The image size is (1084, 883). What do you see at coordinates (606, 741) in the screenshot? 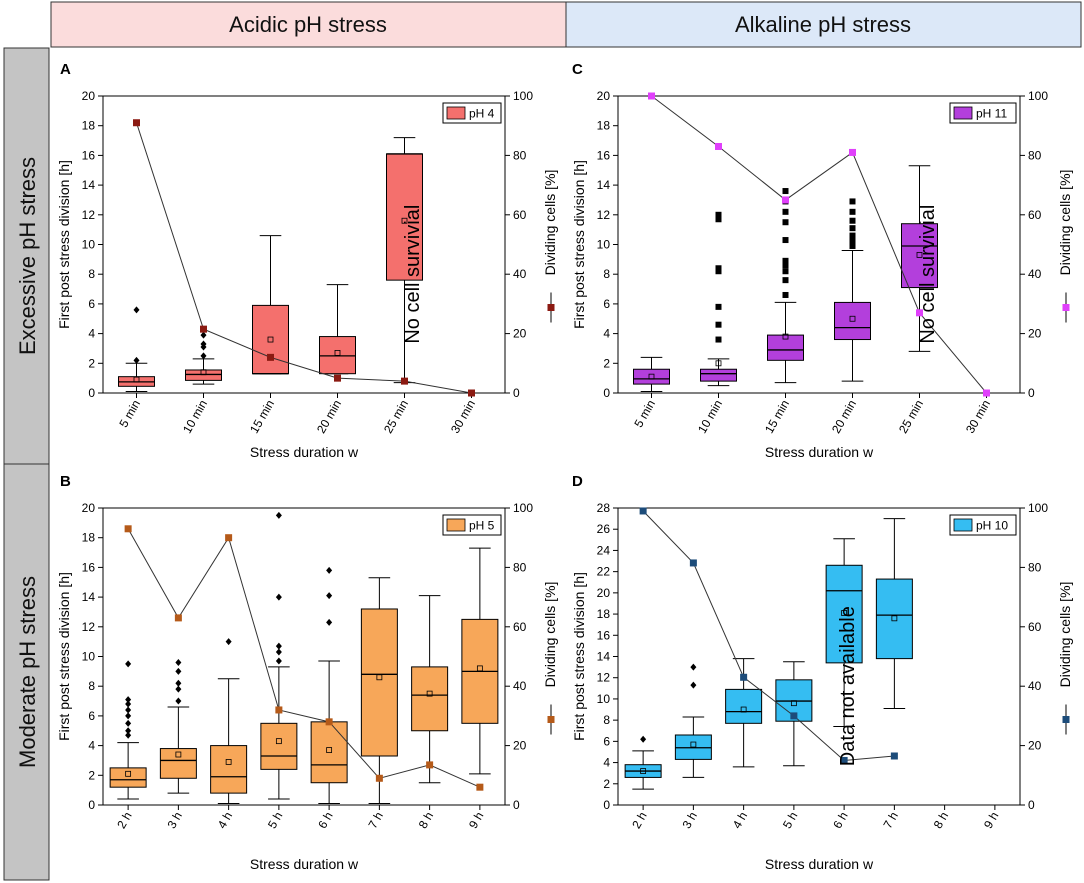
I see `y-tick-label: 6` at bounding box center [606, 741].